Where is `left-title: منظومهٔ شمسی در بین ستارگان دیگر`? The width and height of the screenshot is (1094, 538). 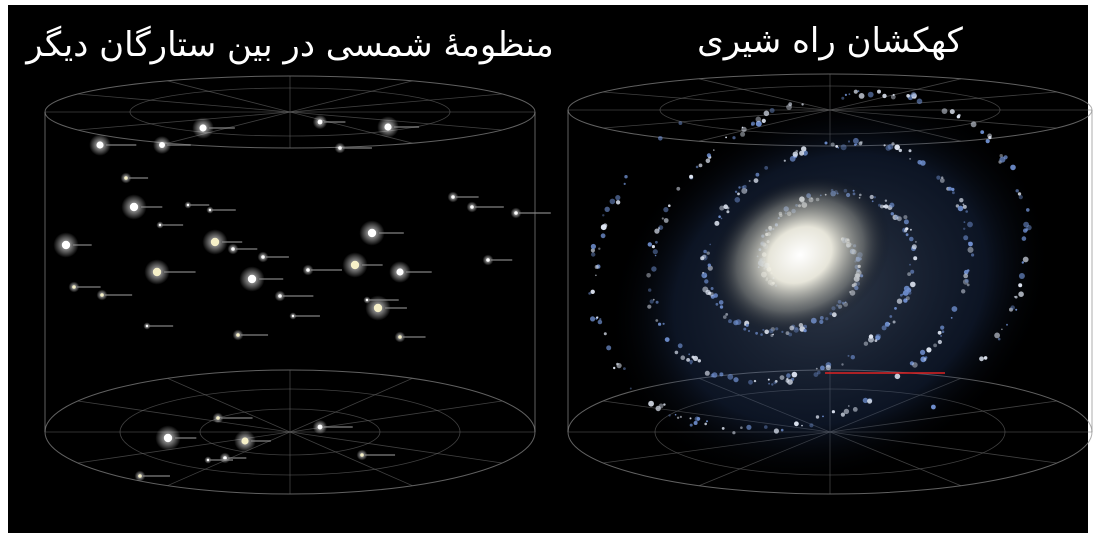 left-title: منظومهٔ شمسی در بین ستارگان دیگر is located at coordinates (289, 45).